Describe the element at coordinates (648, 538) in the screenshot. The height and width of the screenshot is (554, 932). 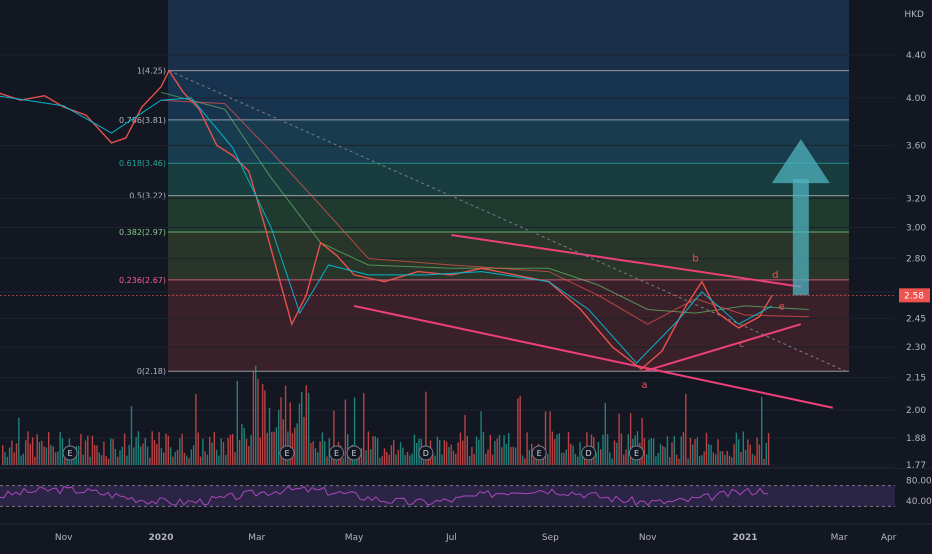
I see `time-tick-label: Nov` at that location.